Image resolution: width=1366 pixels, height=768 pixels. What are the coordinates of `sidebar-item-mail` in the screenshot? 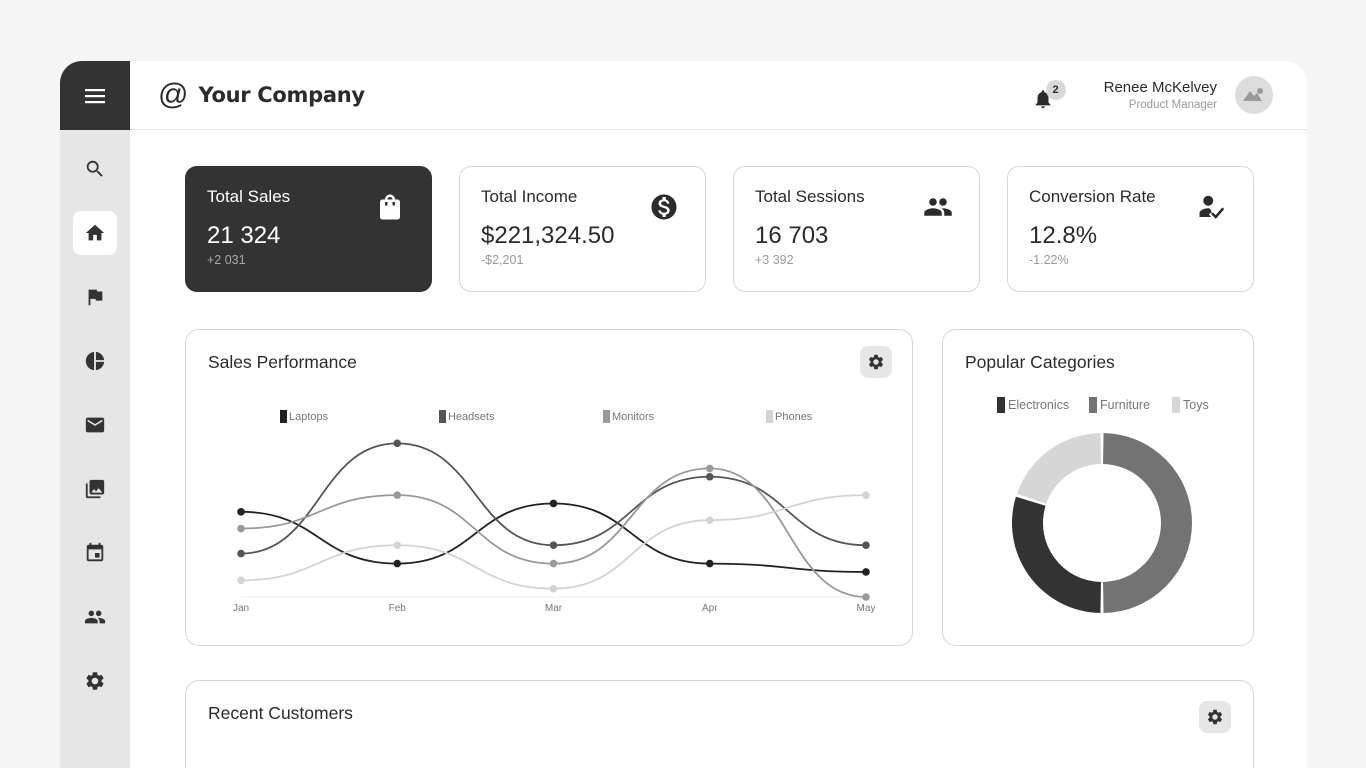 It's located at (95, 425).